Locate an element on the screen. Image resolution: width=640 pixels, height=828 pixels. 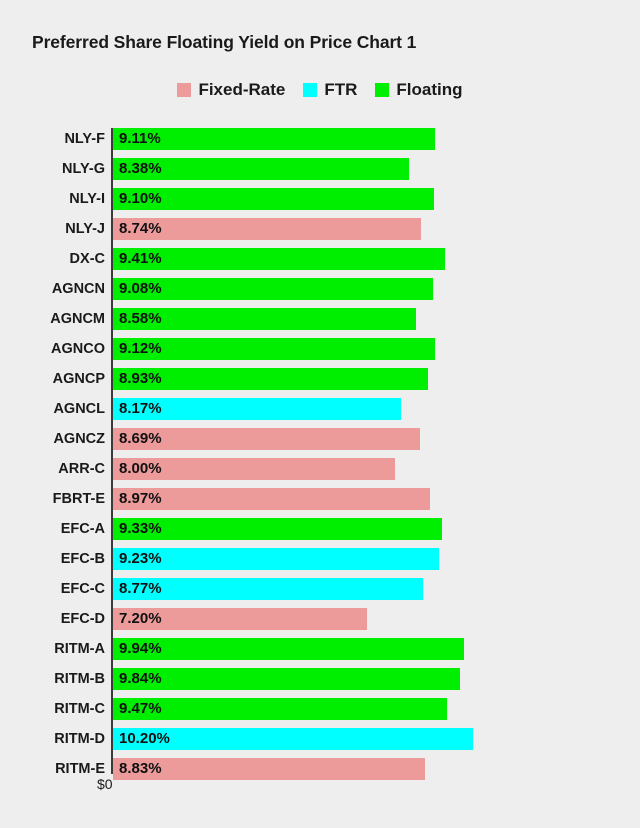
chart-bar-row: DX-C 9.41% is located at coordinates (320, 259).